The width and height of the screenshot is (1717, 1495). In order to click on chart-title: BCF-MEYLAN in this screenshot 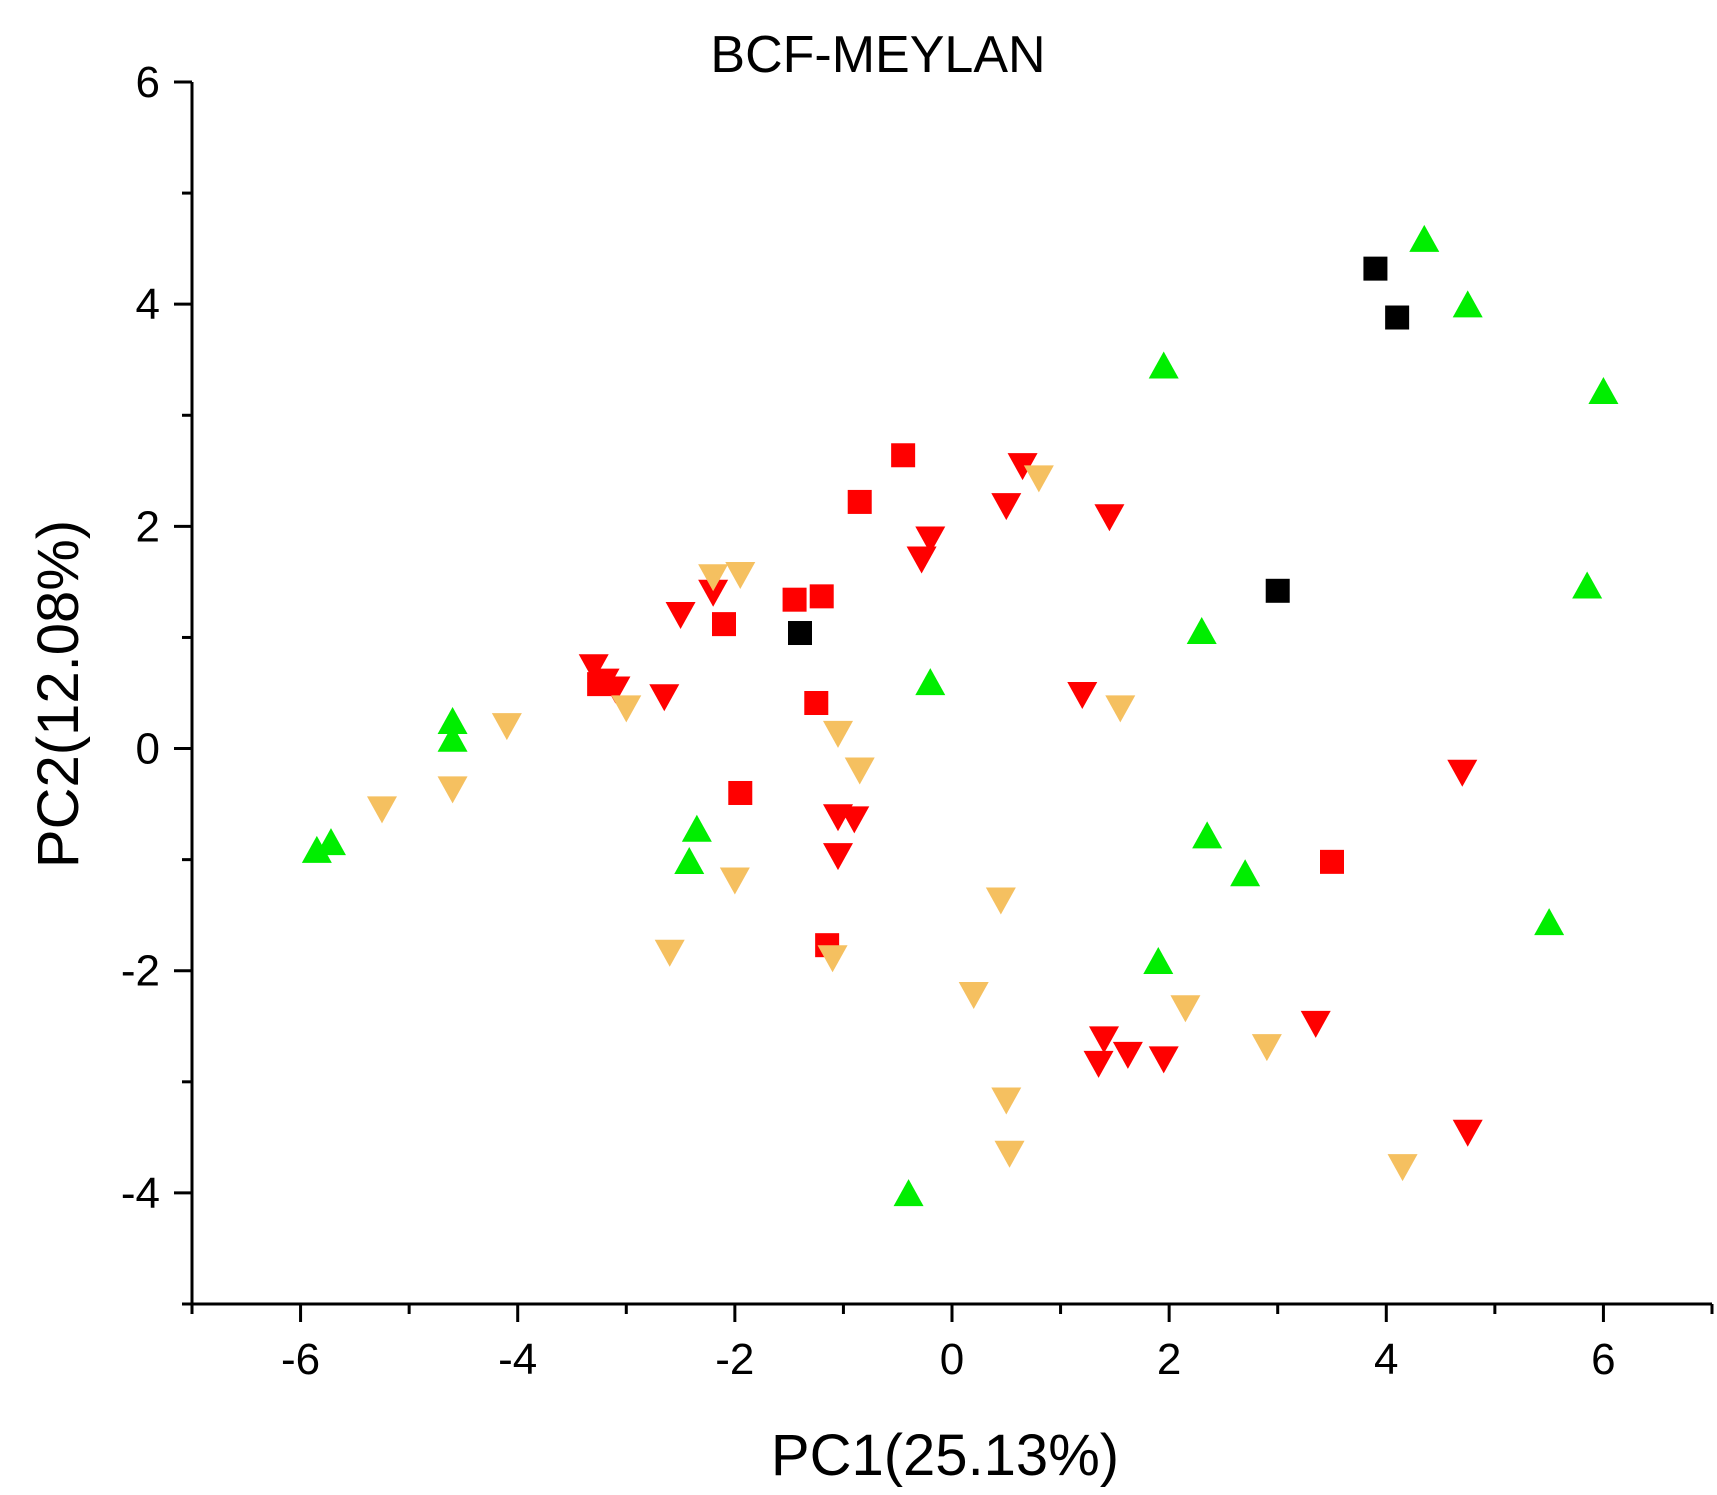, I will do `click(877, 55)`.